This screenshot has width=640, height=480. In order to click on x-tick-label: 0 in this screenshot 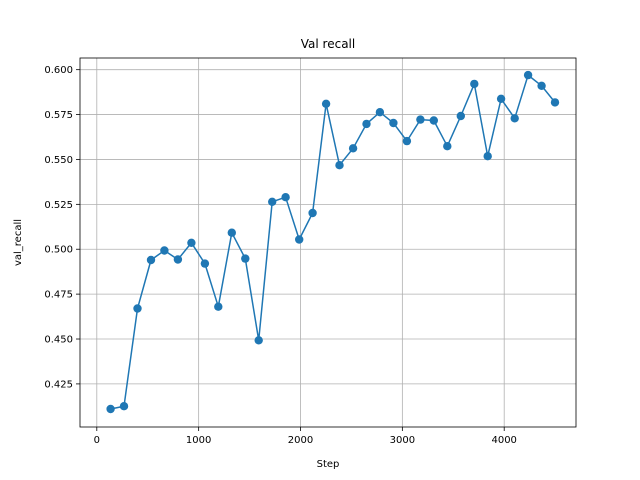, I will do `click(97, 440)`.